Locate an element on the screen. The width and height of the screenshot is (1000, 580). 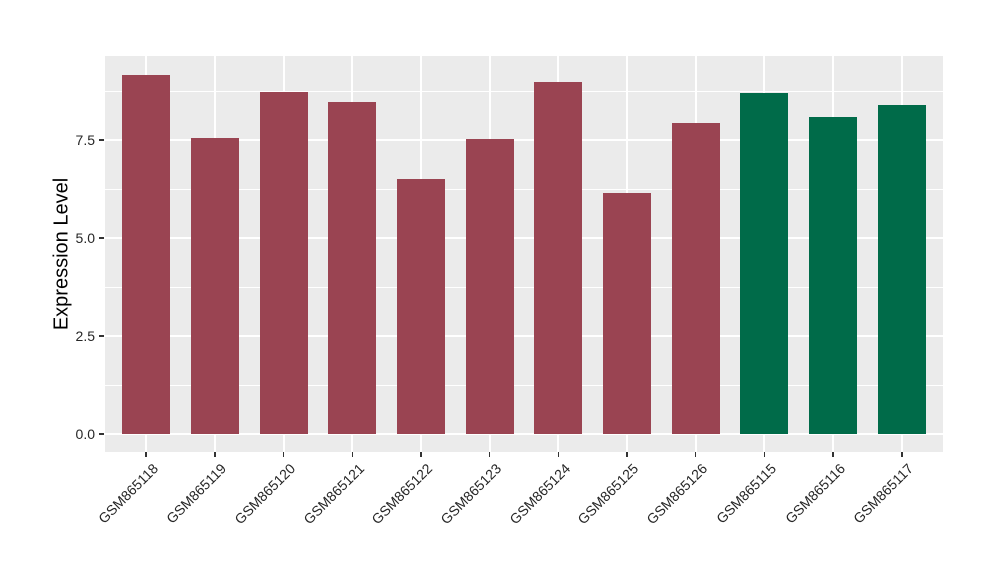
x-tick-label: GSM865118 is located at coordinates (127, 493).